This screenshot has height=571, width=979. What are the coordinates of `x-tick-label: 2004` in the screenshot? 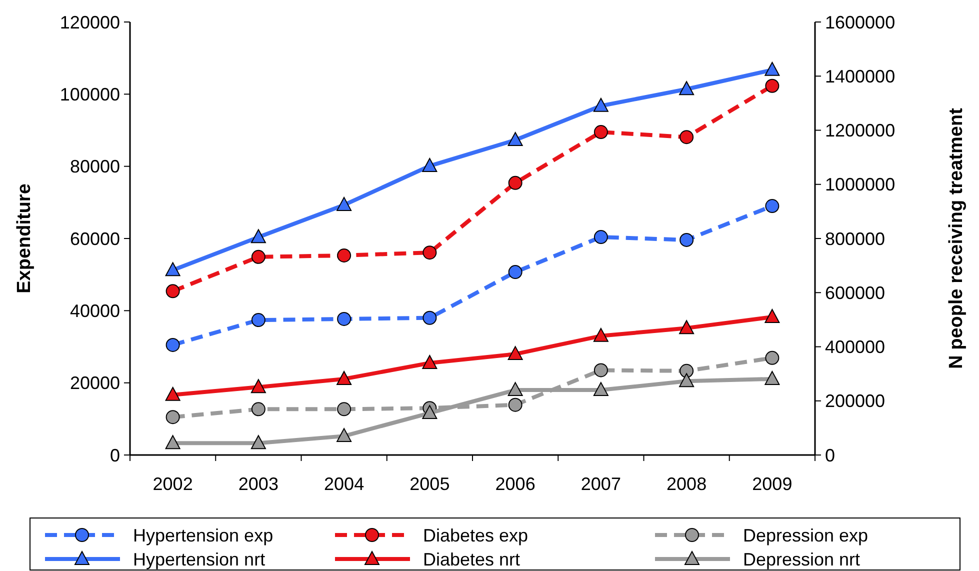 It's located at (344, 484).